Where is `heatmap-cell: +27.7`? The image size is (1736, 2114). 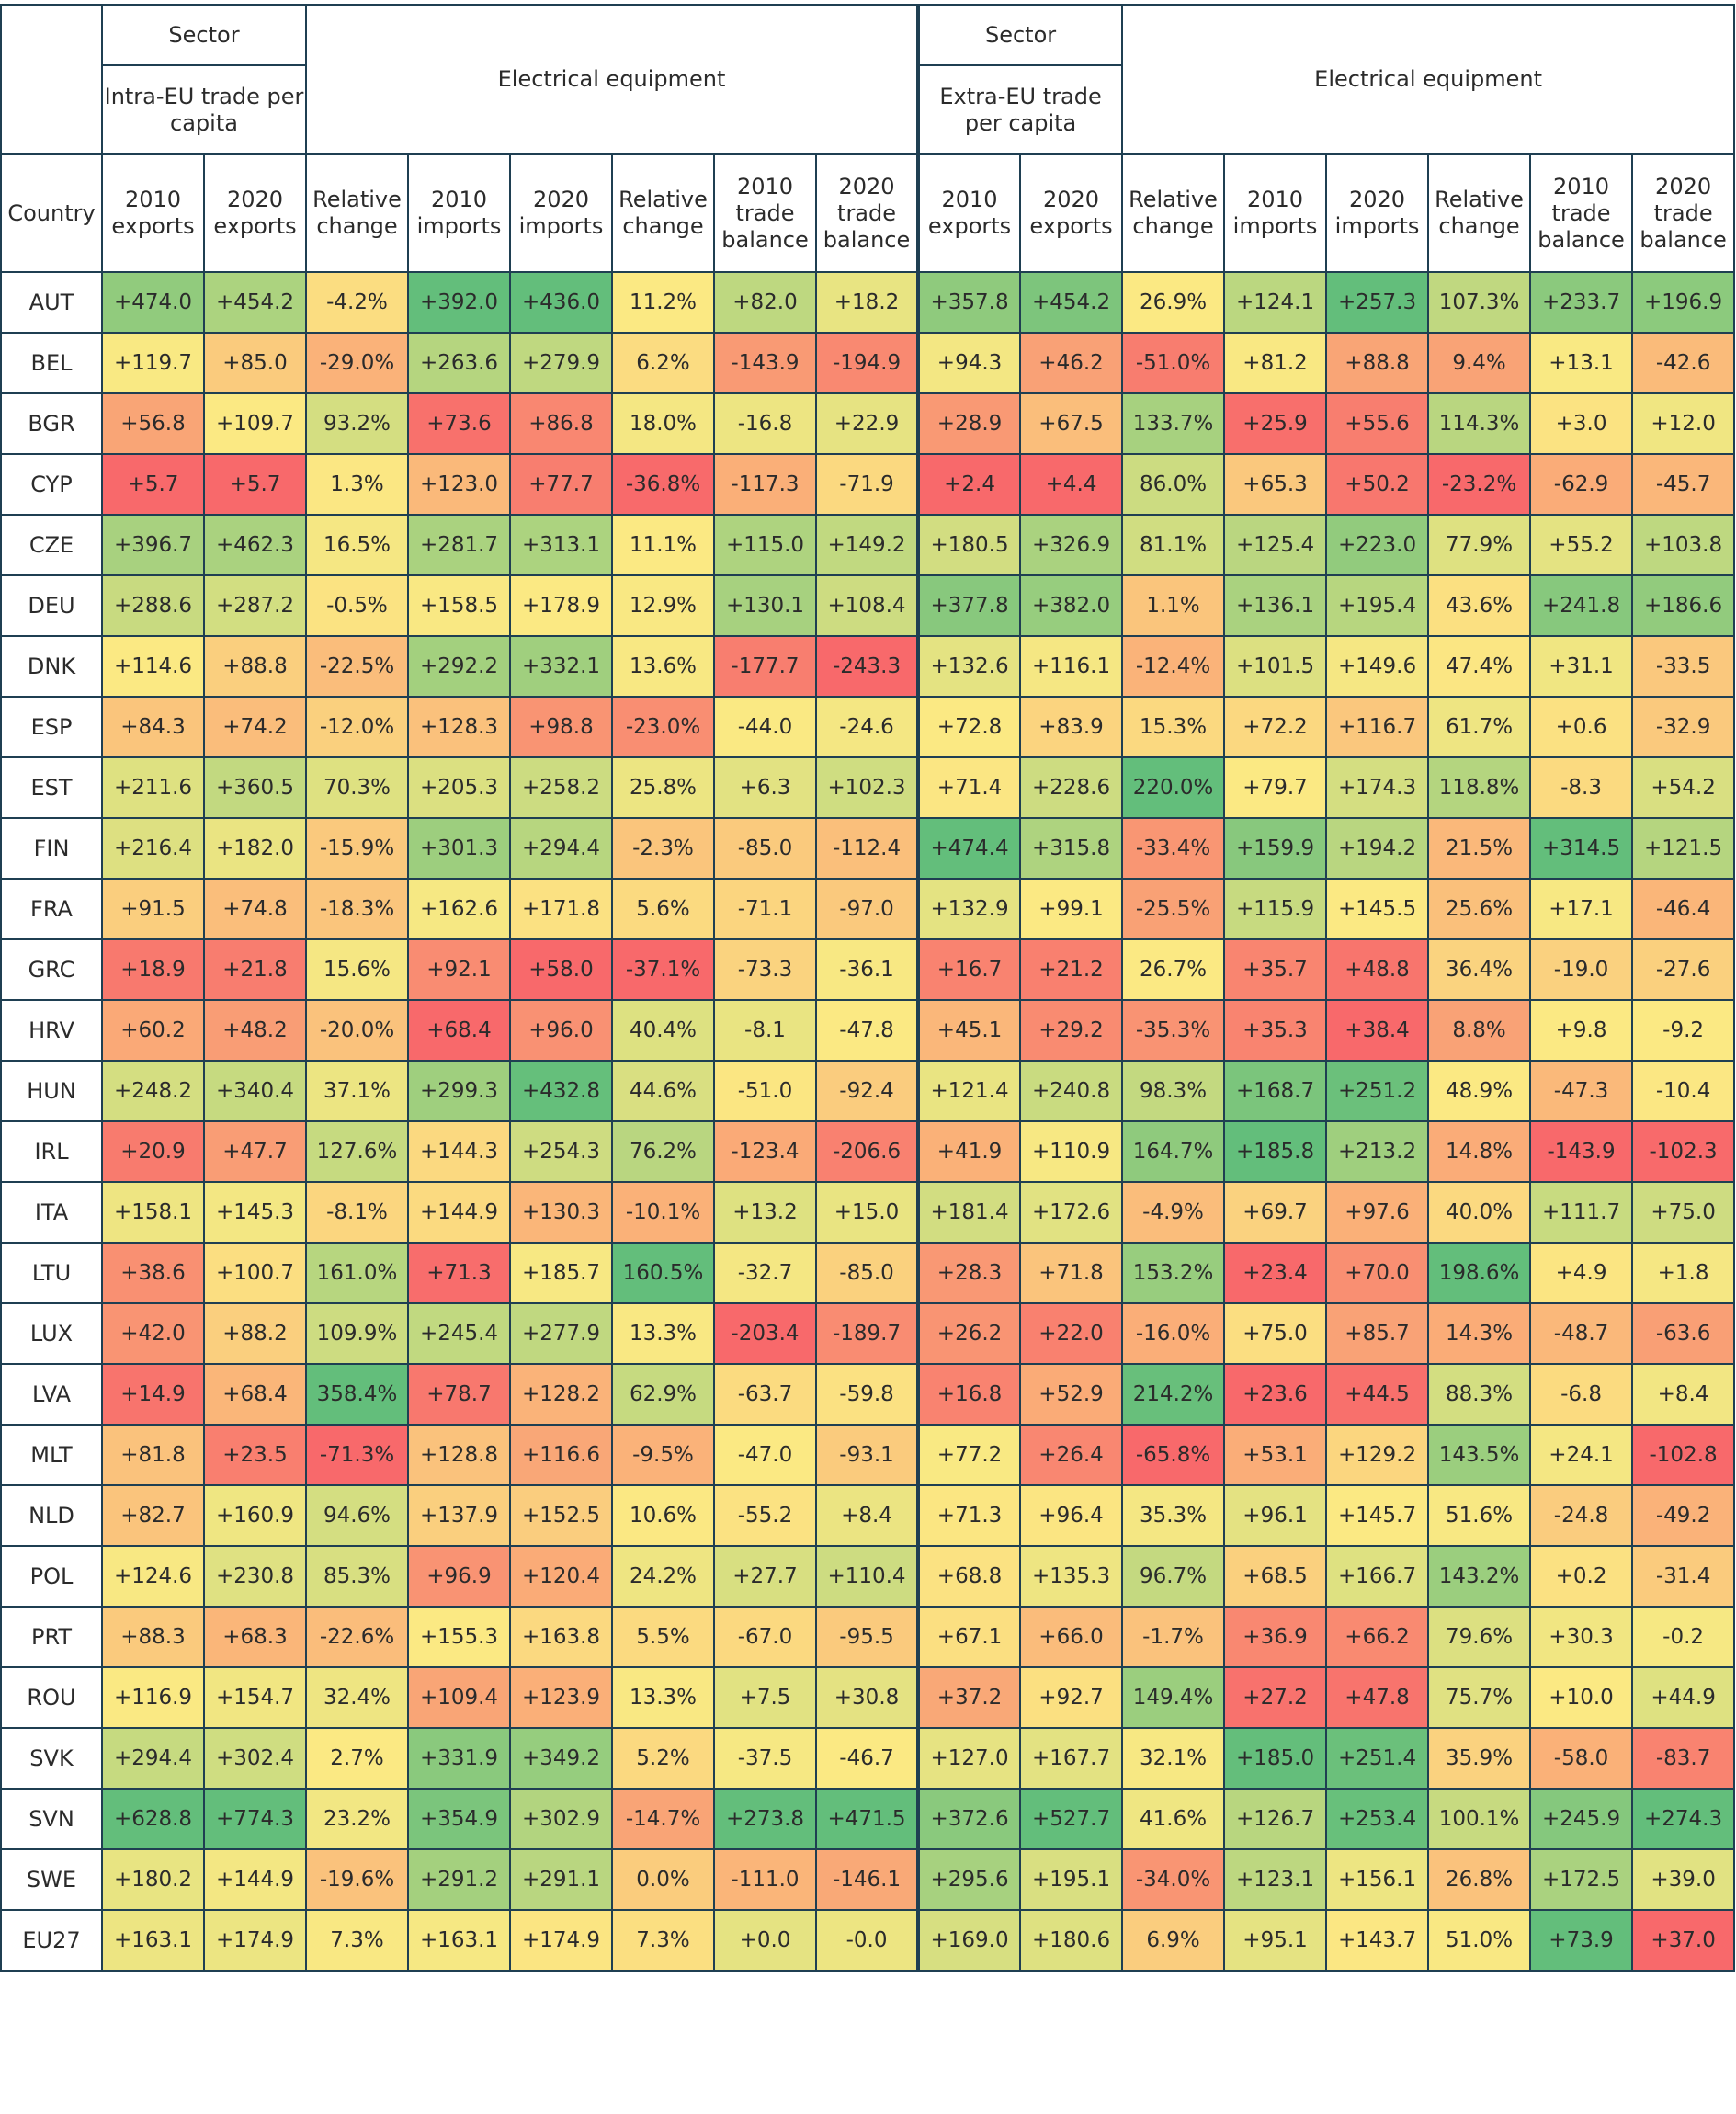 heatmap-cell: +27.7 is located at coordinates (765, 1576).